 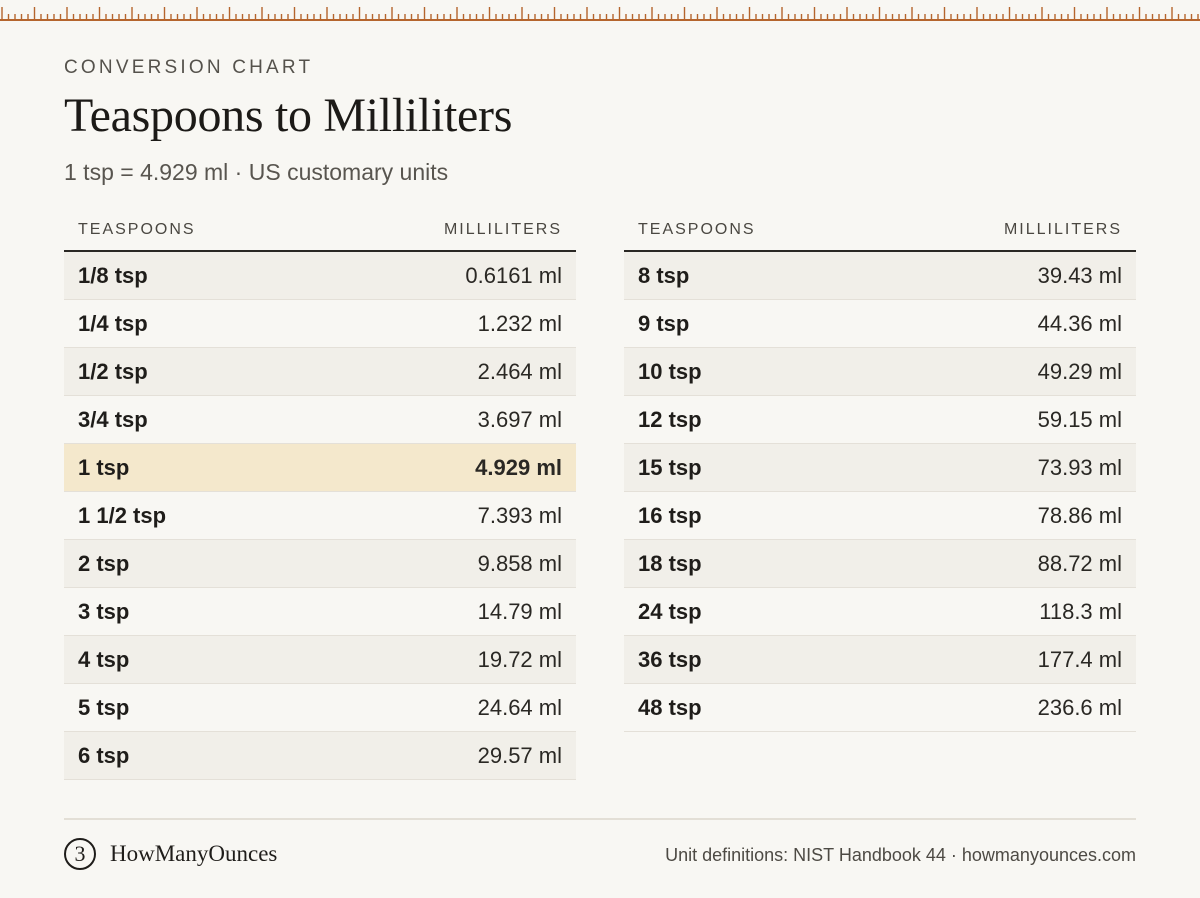 I want to click on teaspoons-cell: 8 tsp, so click(x=664, y=275).